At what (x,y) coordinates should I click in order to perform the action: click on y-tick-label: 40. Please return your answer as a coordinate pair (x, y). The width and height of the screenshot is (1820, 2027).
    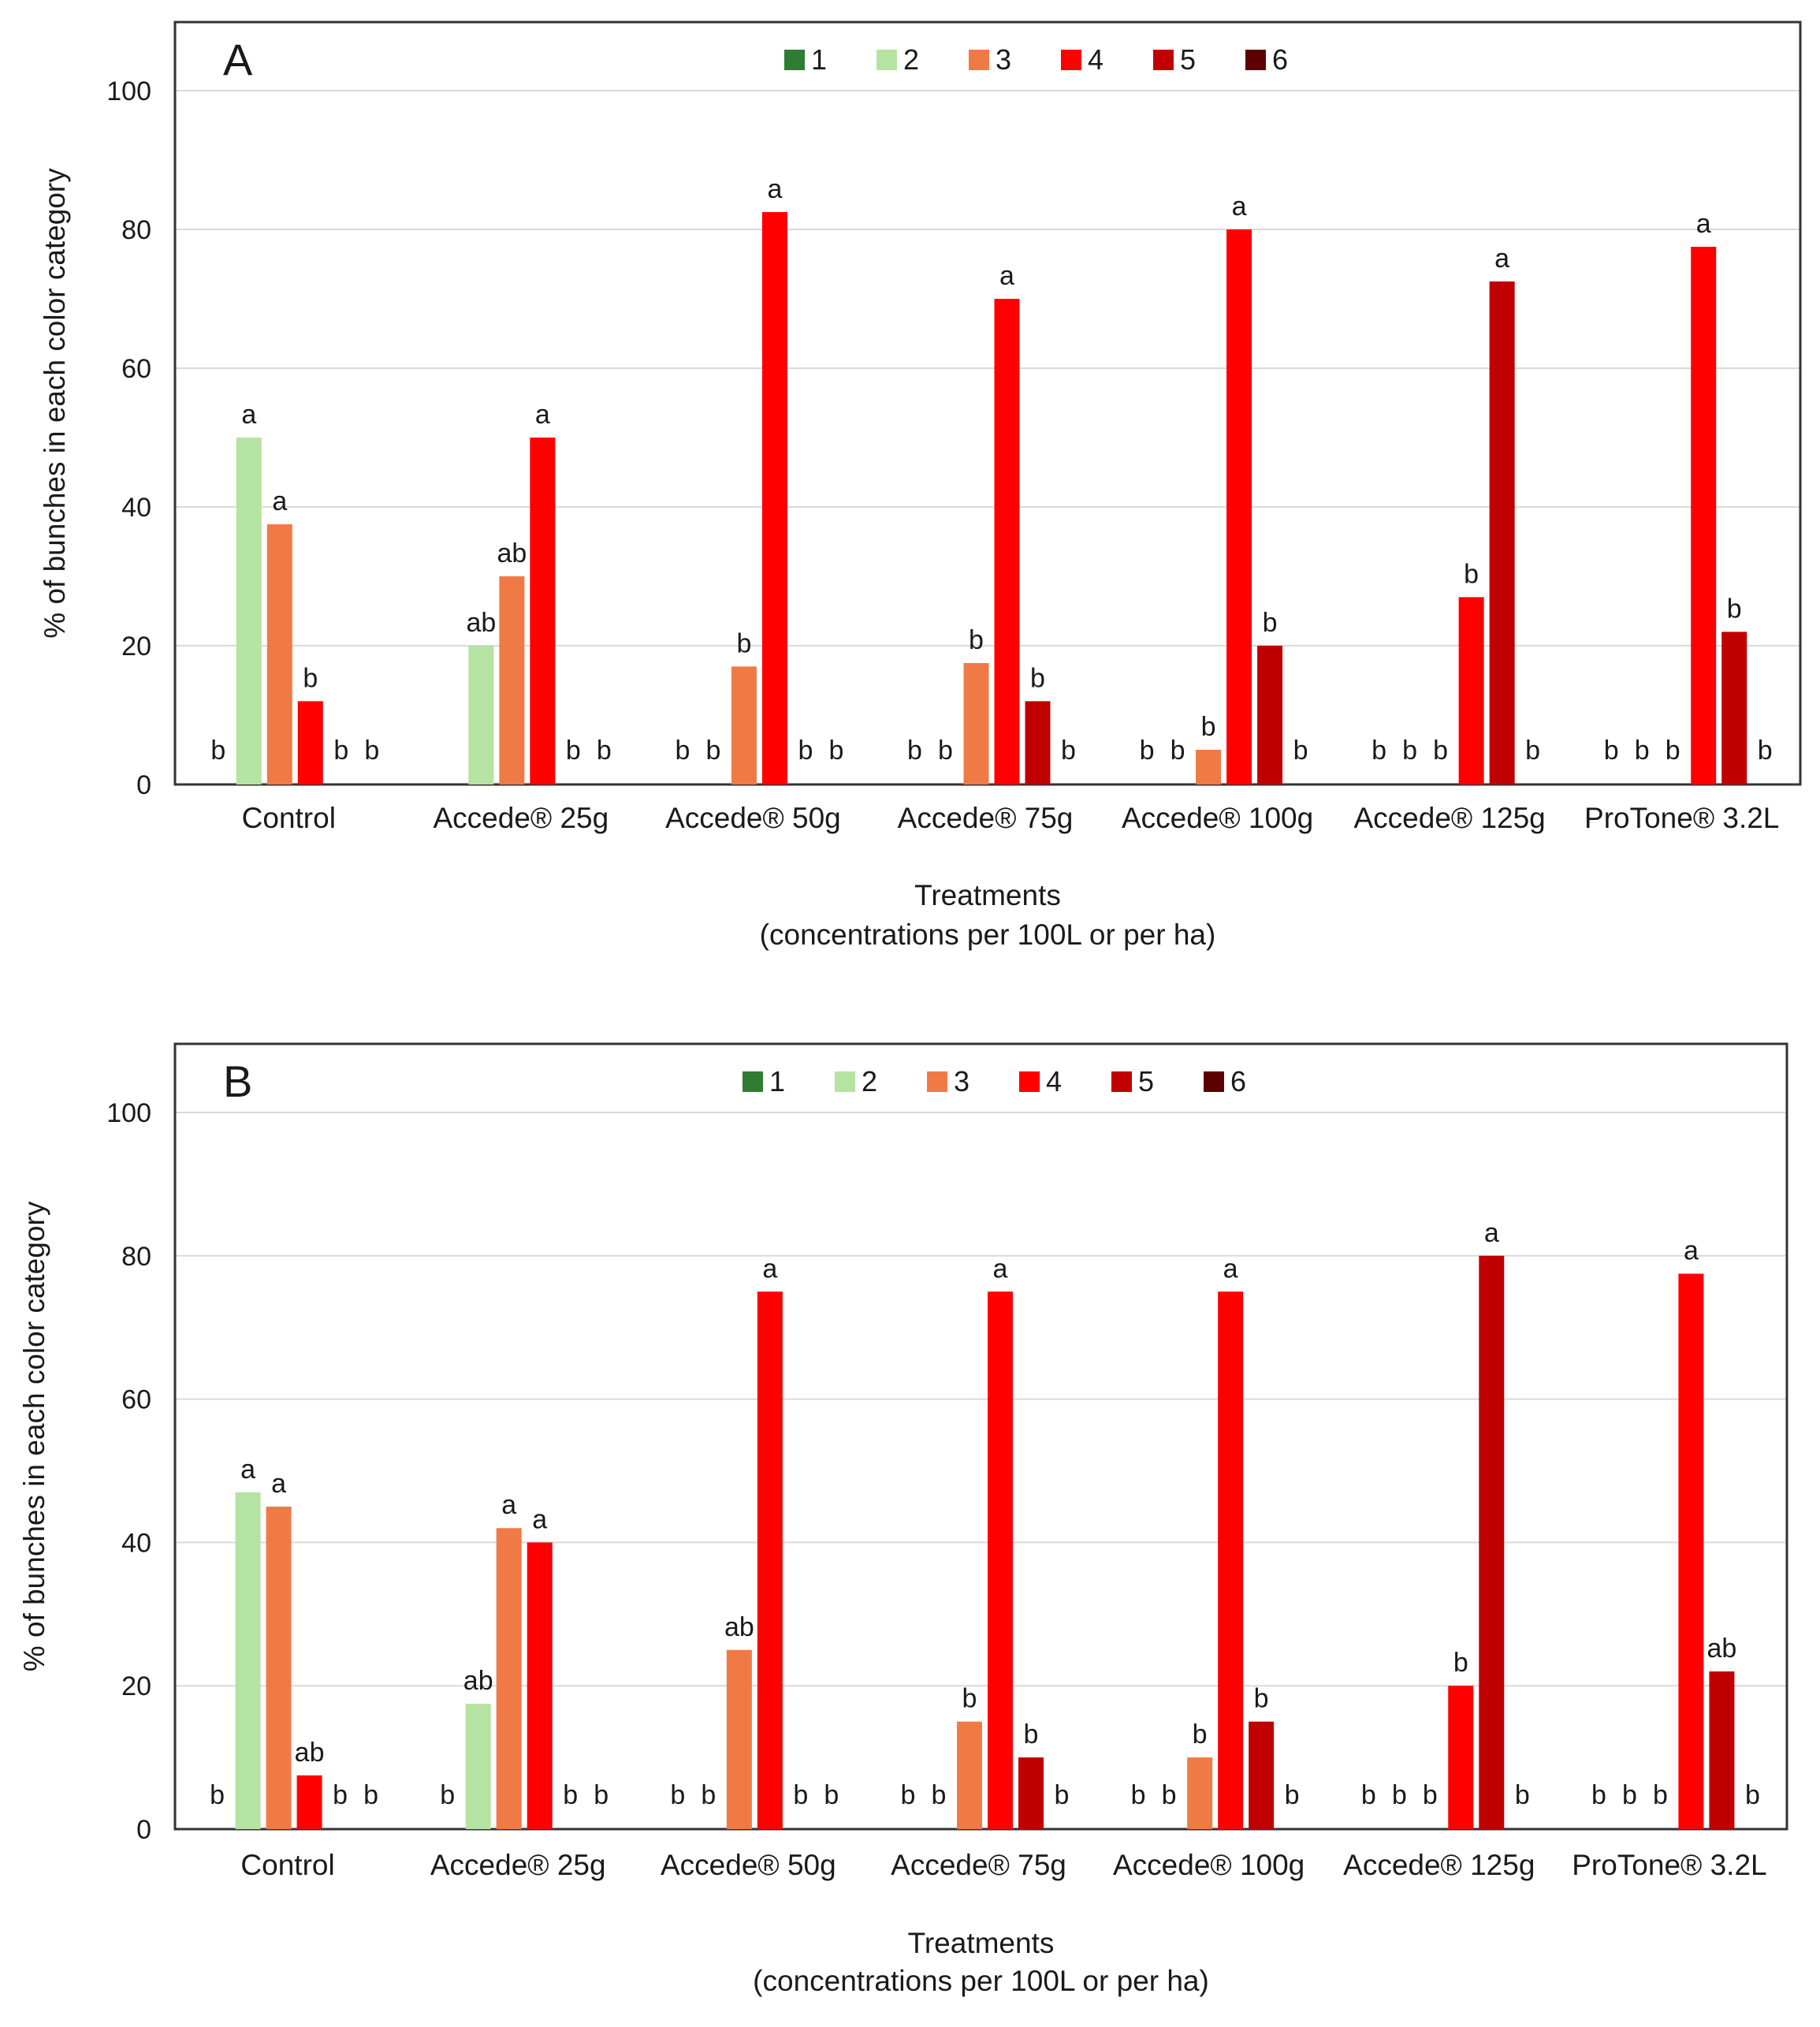
    Looking at the image, I should click on (136, 508).